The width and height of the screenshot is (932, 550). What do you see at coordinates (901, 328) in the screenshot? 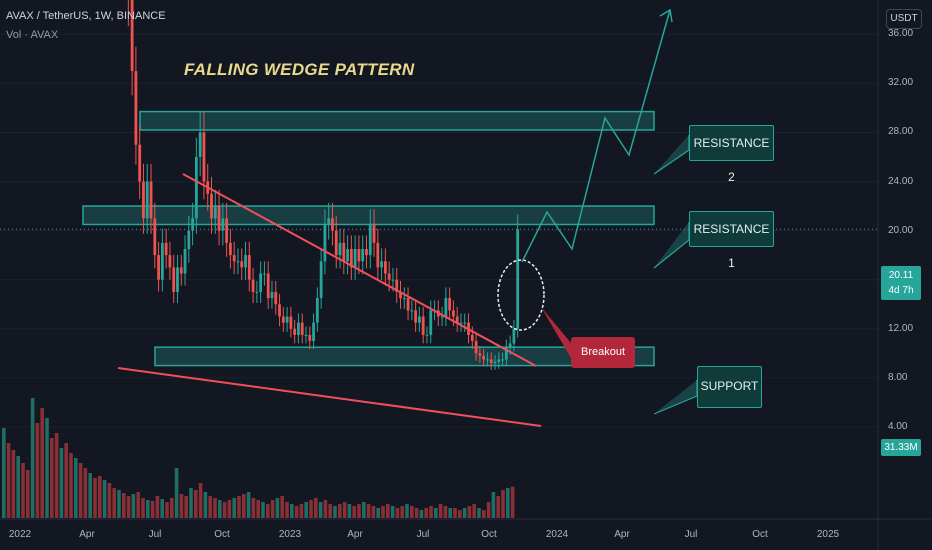
I see `price-tick: 12.00` at bounding box center [901, 328].